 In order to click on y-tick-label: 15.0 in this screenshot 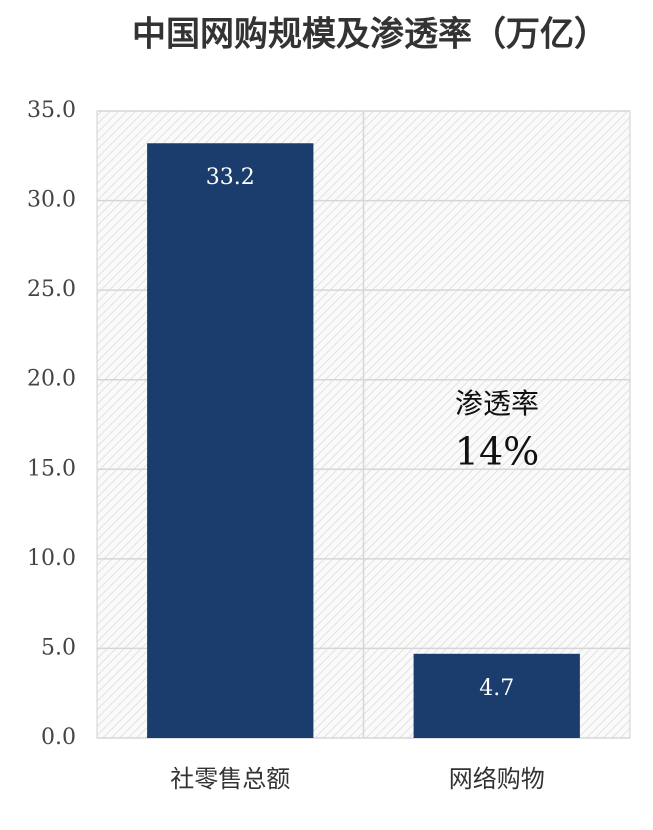, I will do `click(51, 468)`.